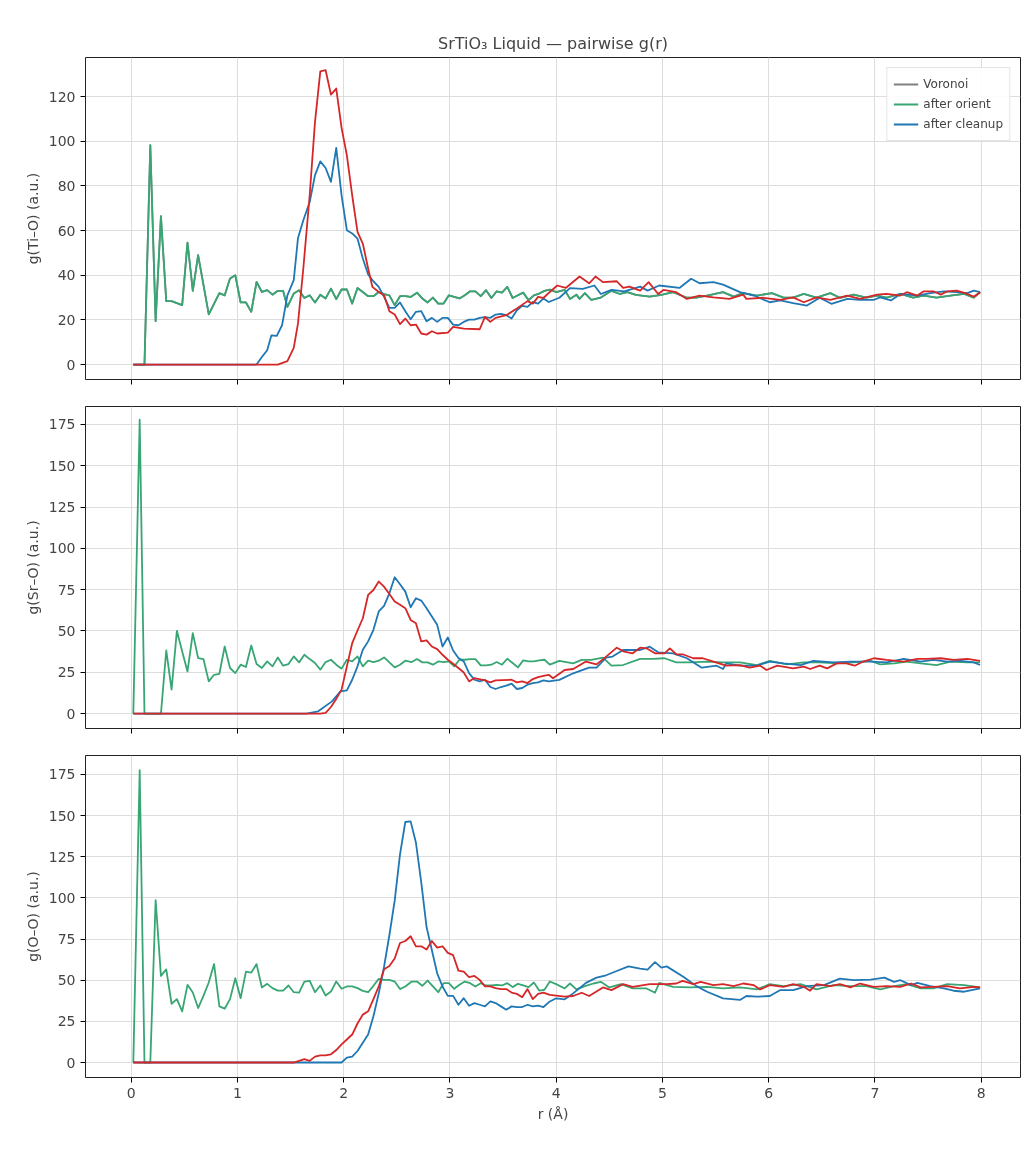 The width and height of the screenshot is (1035, 1157). I want to click on legend-label: after cleanup, so click(963, 124).